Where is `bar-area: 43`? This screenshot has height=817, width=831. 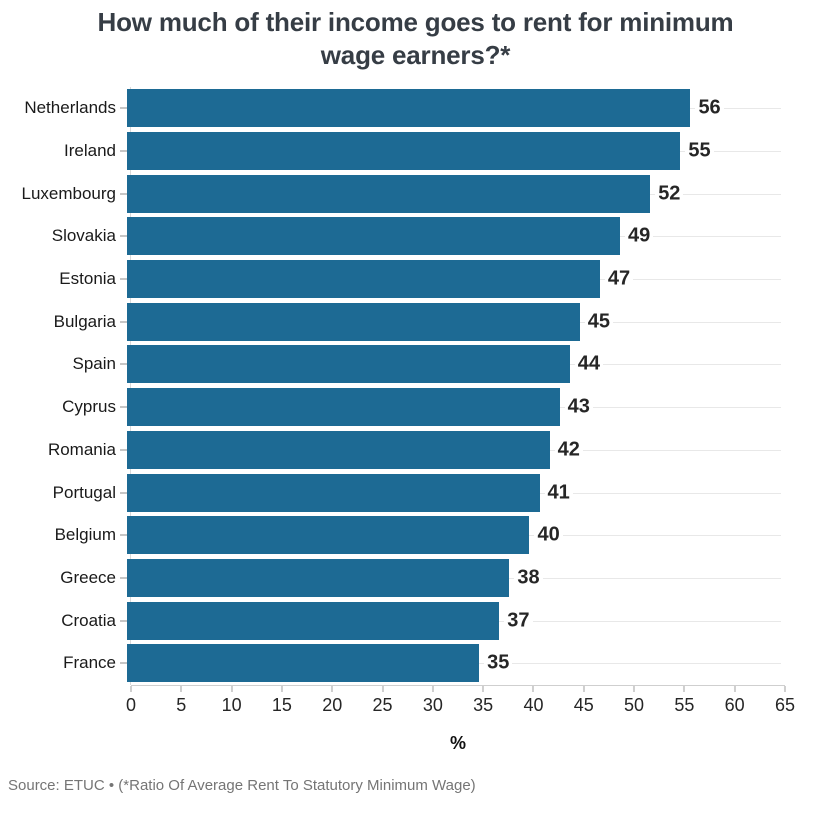
bar-area: 43 is located at coordinates (454, 407).